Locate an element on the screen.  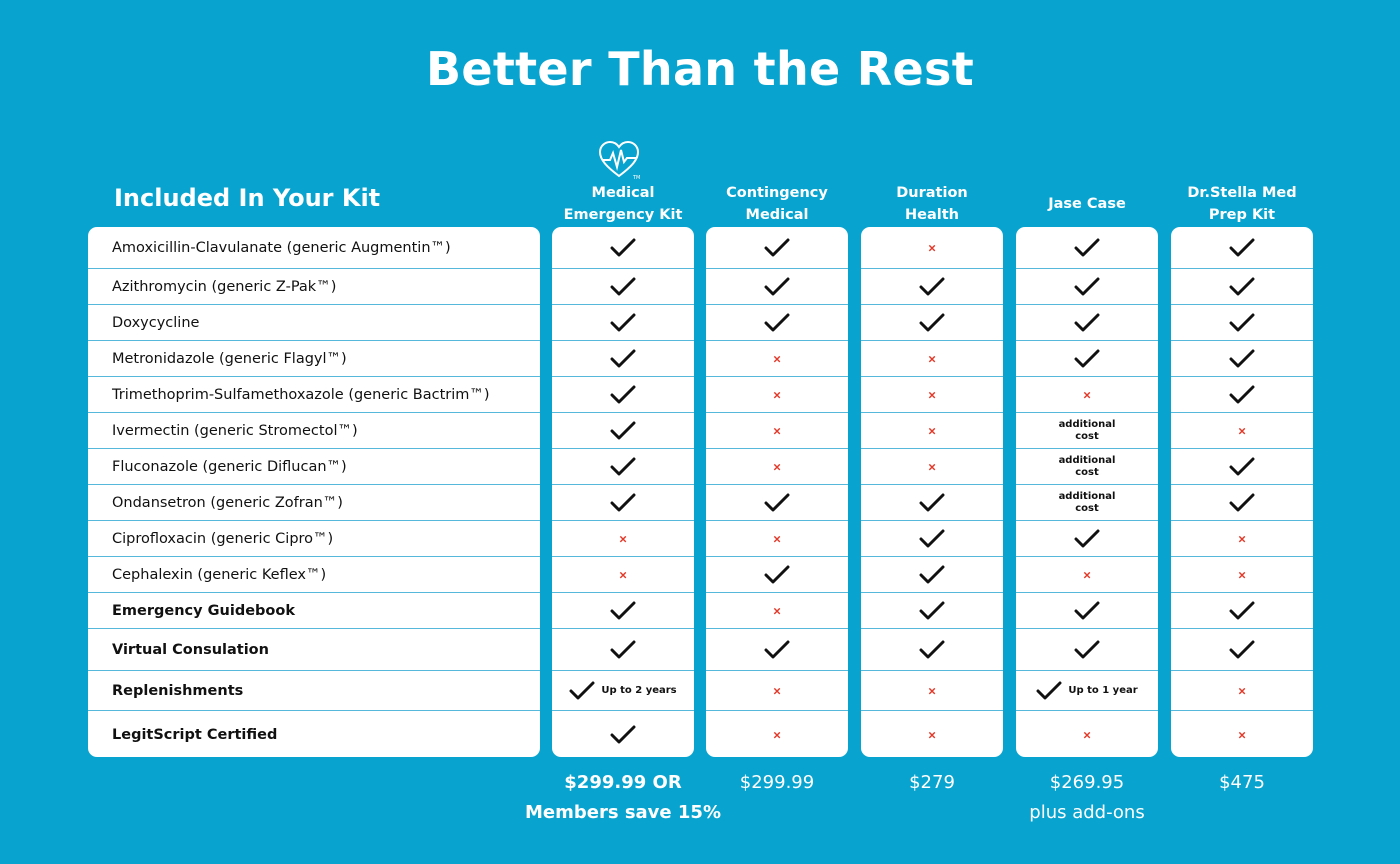
column-header: Contingency Medical is located at coordinates (777, 204).